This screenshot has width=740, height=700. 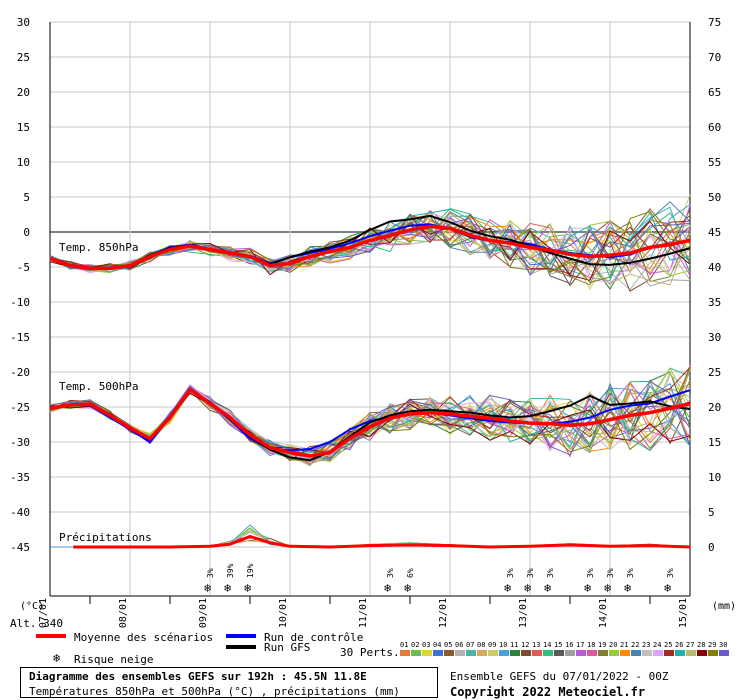 What do you see at coordinates (20, 372) in the screenshot?
I see `left-tick-label: -20` at bounding box center [20, 372].